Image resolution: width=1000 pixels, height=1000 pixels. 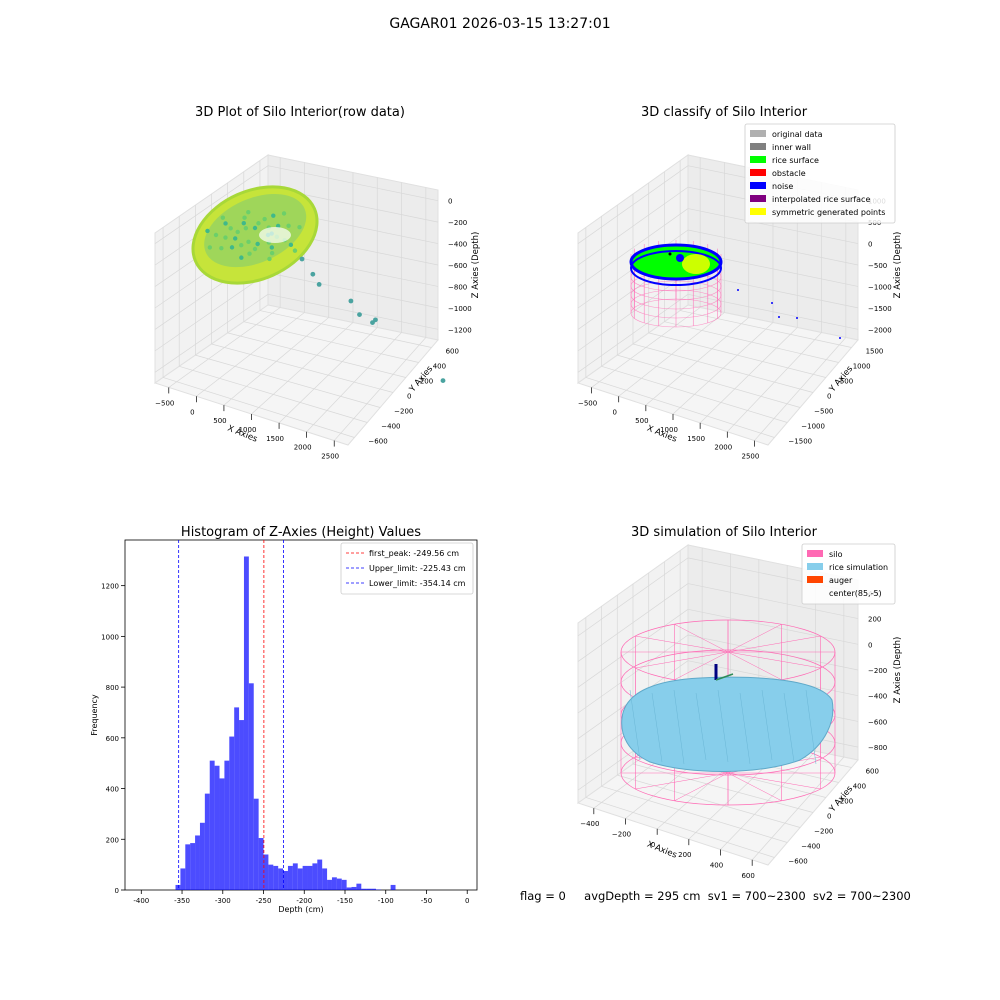 What do you see at coordinates (836, 554) in the screenshot?
I see `legend-label: silo` at bounding box center [836, 554].